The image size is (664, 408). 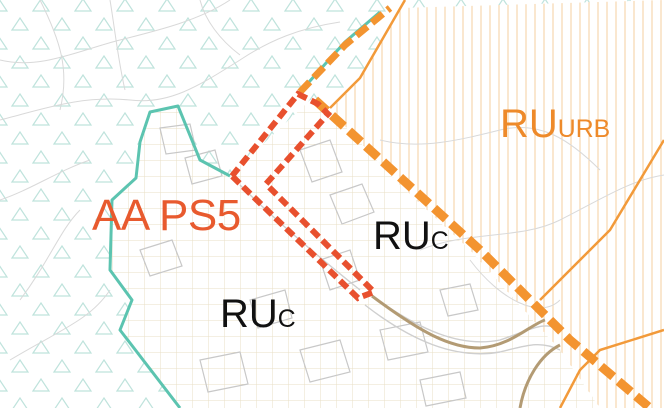 I want to click on consolidated-zone-label-west-sub: C, so click(x=286, y=319).